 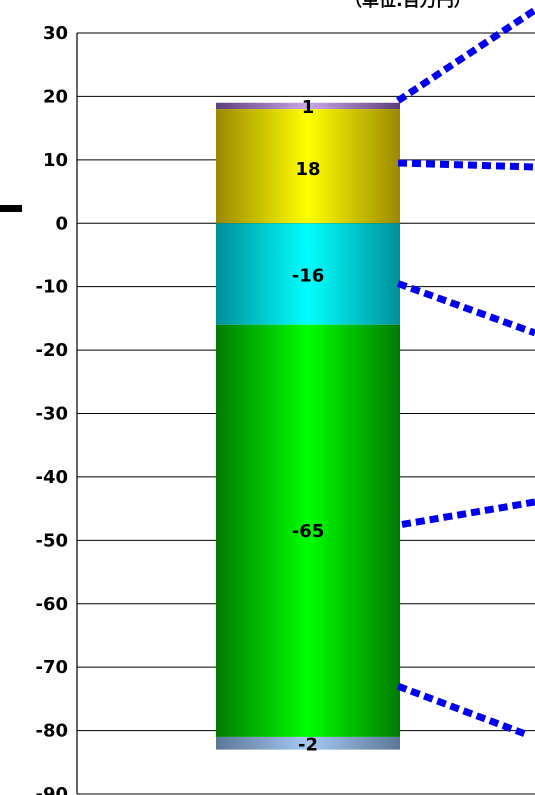 What do you see at coordinates (11, 208) in the screenshot?
I see `legend-marker` at bounding box center [11, 208].